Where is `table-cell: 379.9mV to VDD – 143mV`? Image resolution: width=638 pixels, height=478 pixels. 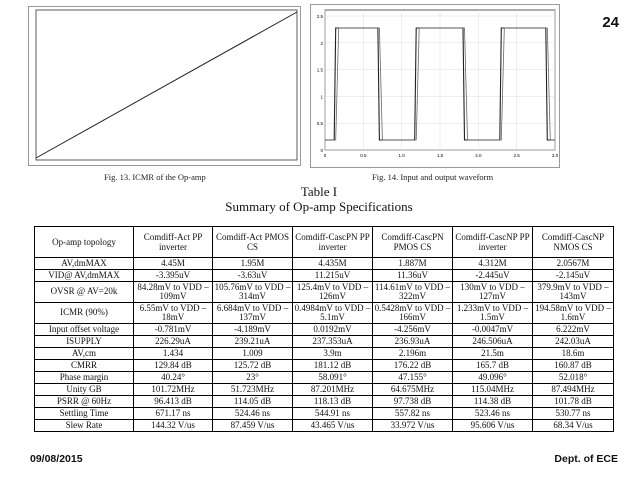 table-cell: 379.9mV to VDD – 143mV is located at coordinates (573, 292).